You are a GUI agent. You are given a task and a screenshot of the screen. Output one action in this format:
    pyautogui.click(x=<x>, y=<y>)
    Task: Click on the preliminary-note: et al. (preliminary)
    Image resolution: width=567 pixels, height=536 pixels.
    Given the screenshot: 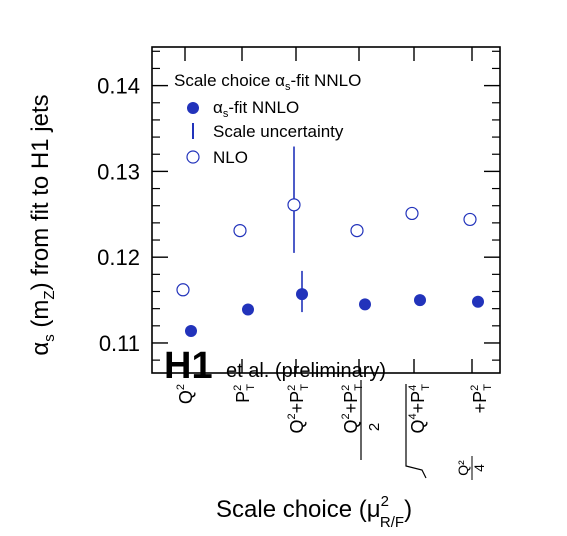 What is the action you would take?
    pyautogui.click(x=306, y=371)
    